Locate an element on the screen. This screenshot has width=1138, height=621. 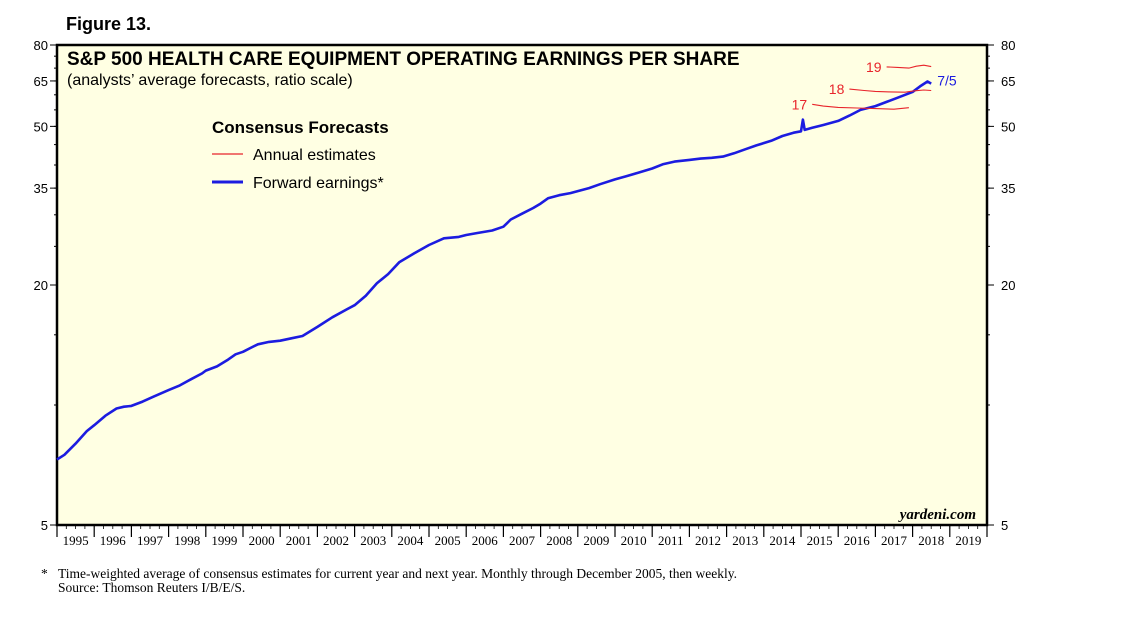
y-tick-label-right: 80 is located at coordinates (1008, 45).